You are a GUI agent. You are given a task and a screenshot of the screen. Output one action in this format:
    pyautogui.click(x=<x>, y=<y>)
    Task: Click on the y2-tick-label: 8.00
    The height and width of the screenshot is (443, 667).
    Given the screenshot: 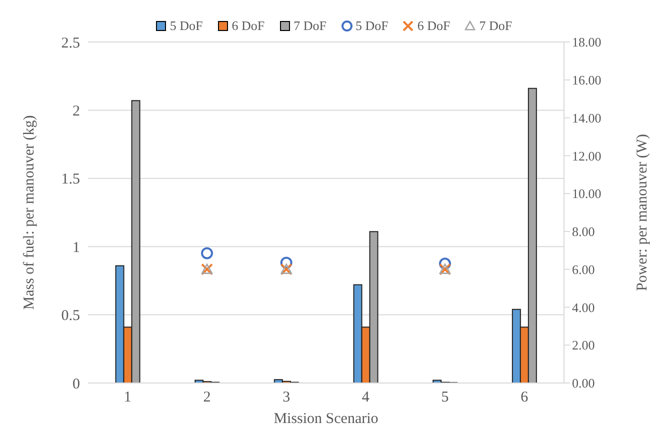 What is the action you would take?
    pyautogui.click(x=583, y=232)
    